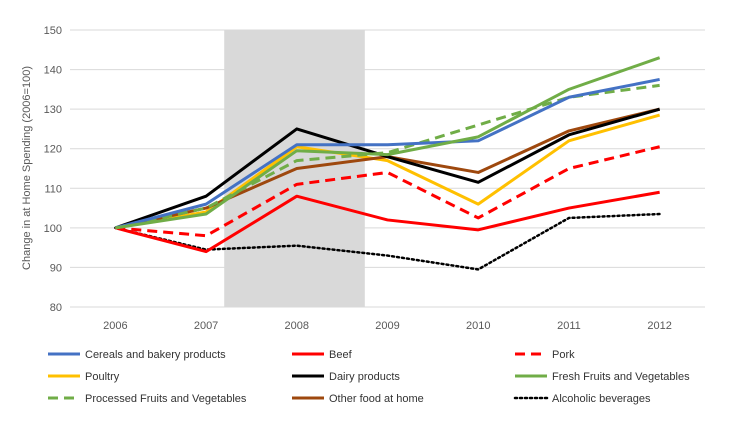 This screenshot has height=436, width=749. I want to click on x-tick-label: 2012, so click(659, 326).